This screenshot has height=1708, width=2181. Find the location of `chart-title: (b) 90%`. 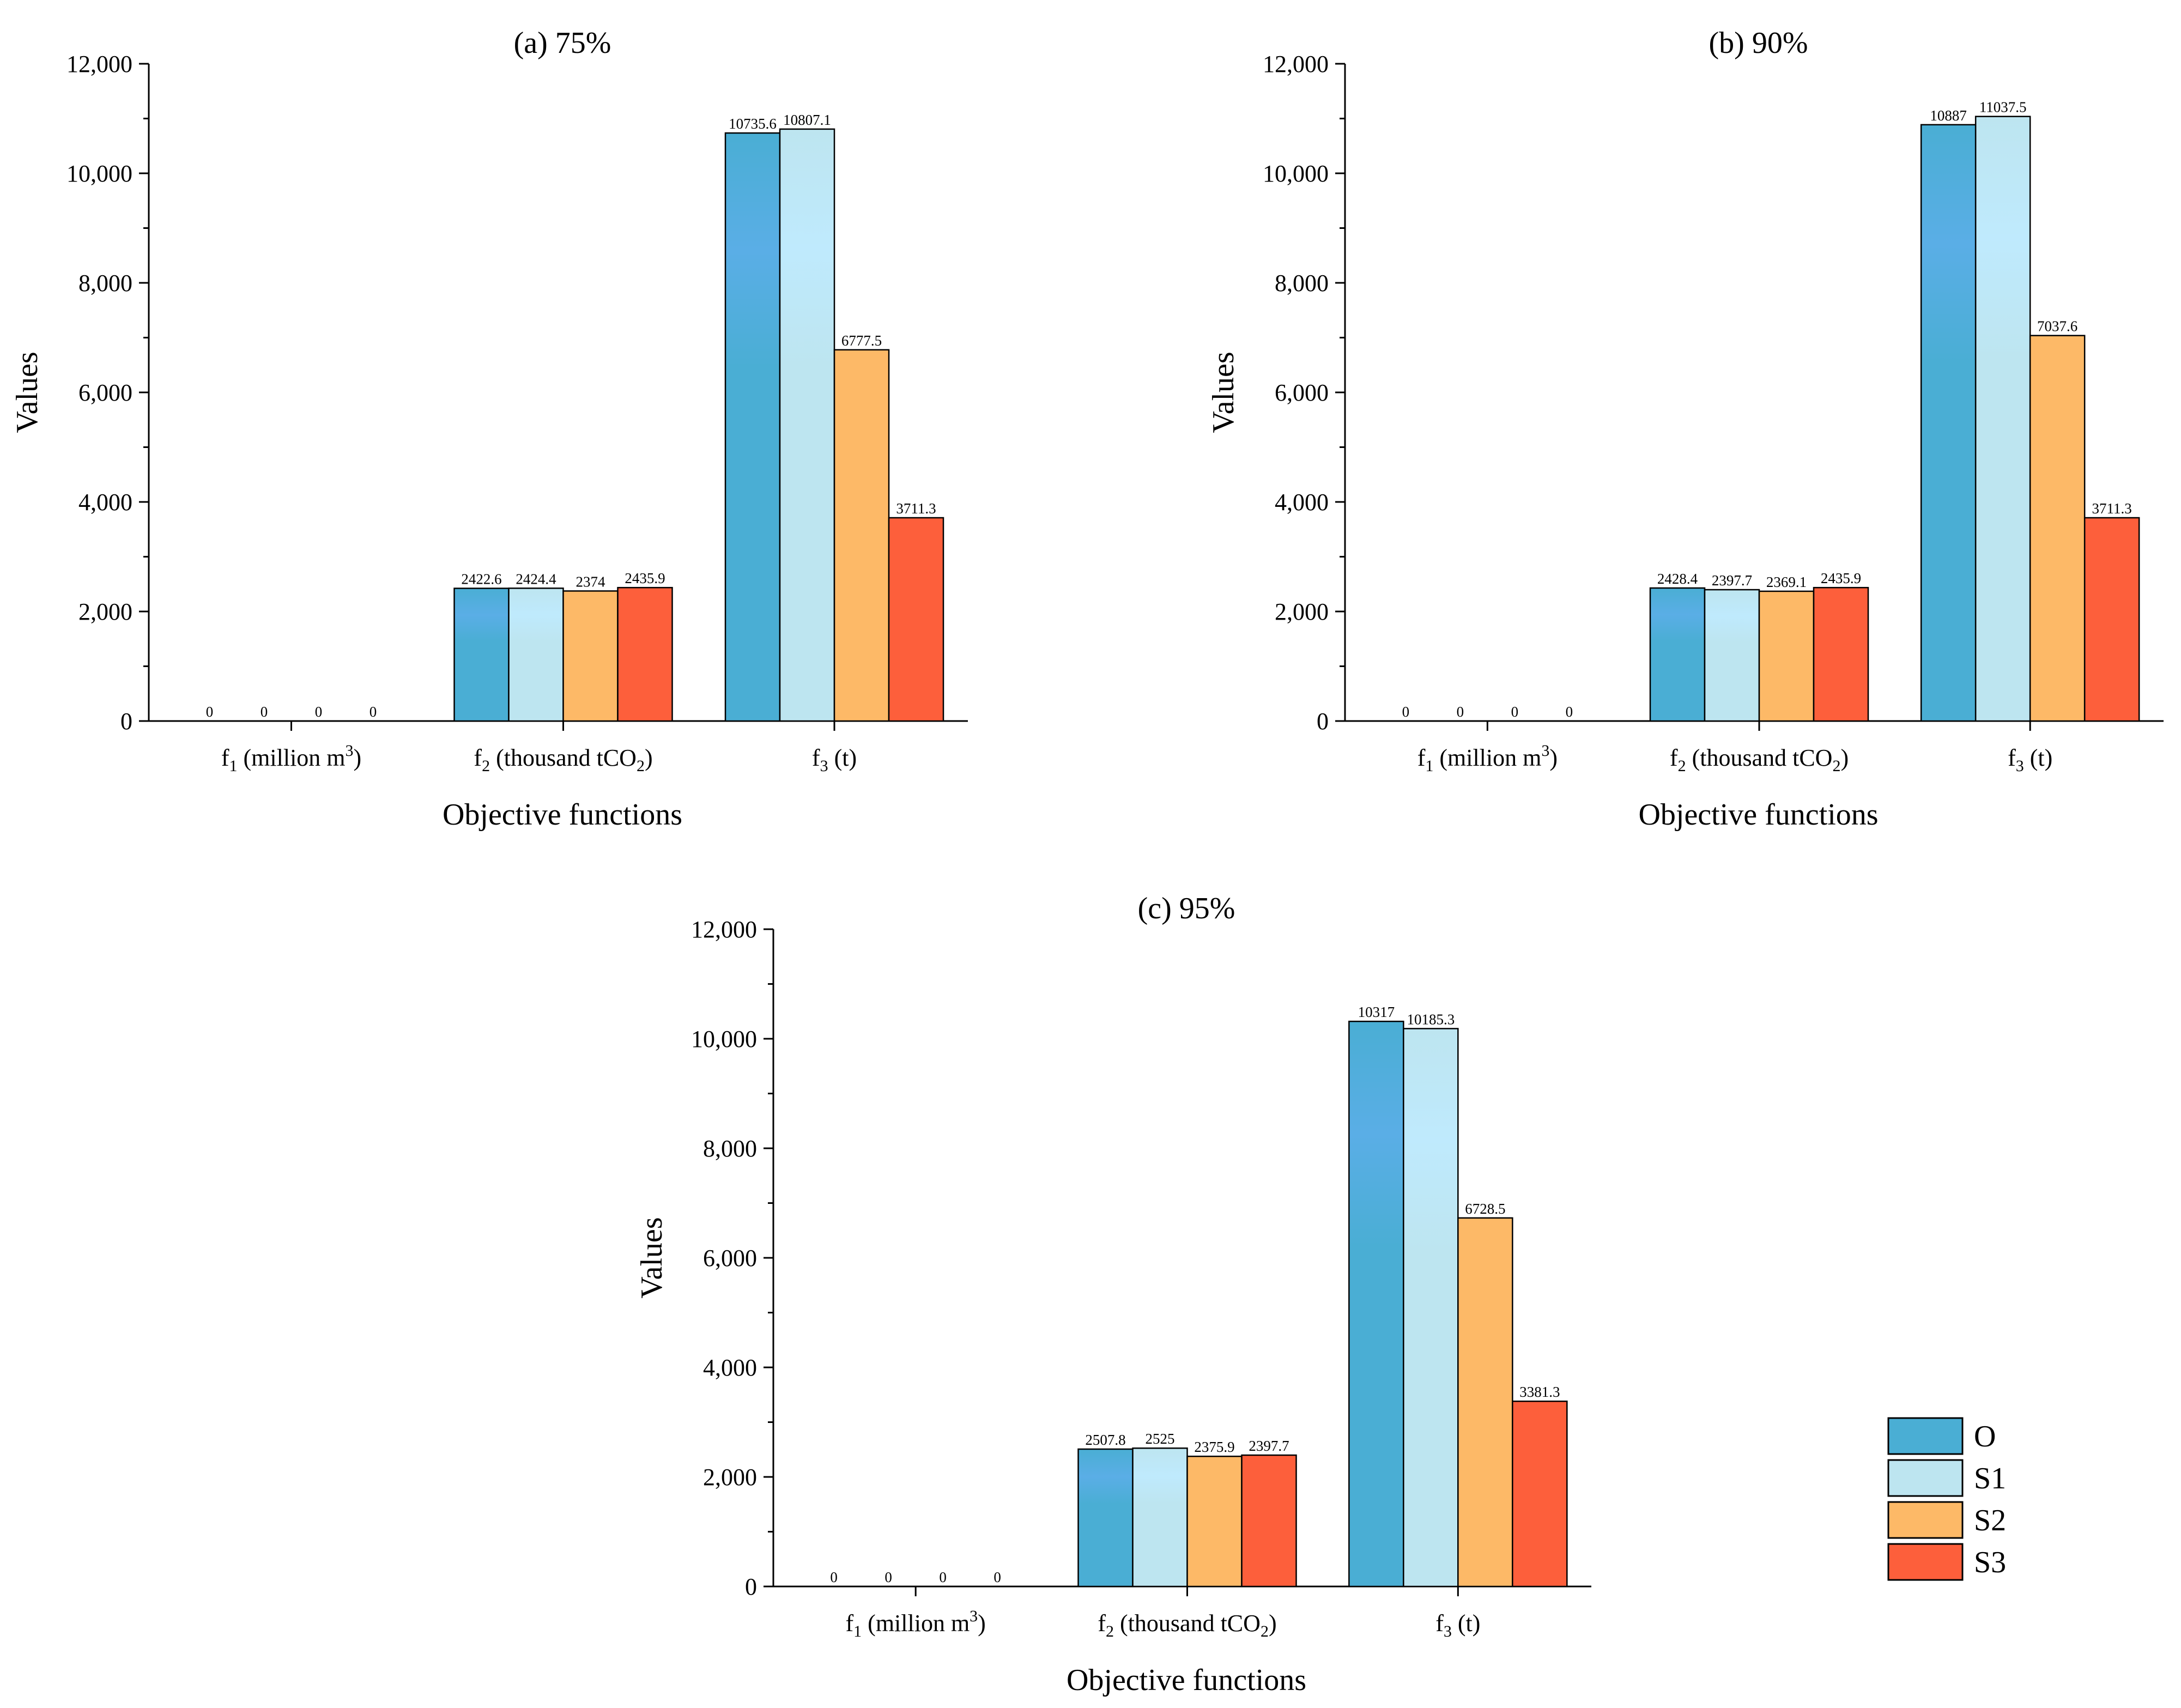

chart-title: (b) 90% is located at coordinates (1758, 43).